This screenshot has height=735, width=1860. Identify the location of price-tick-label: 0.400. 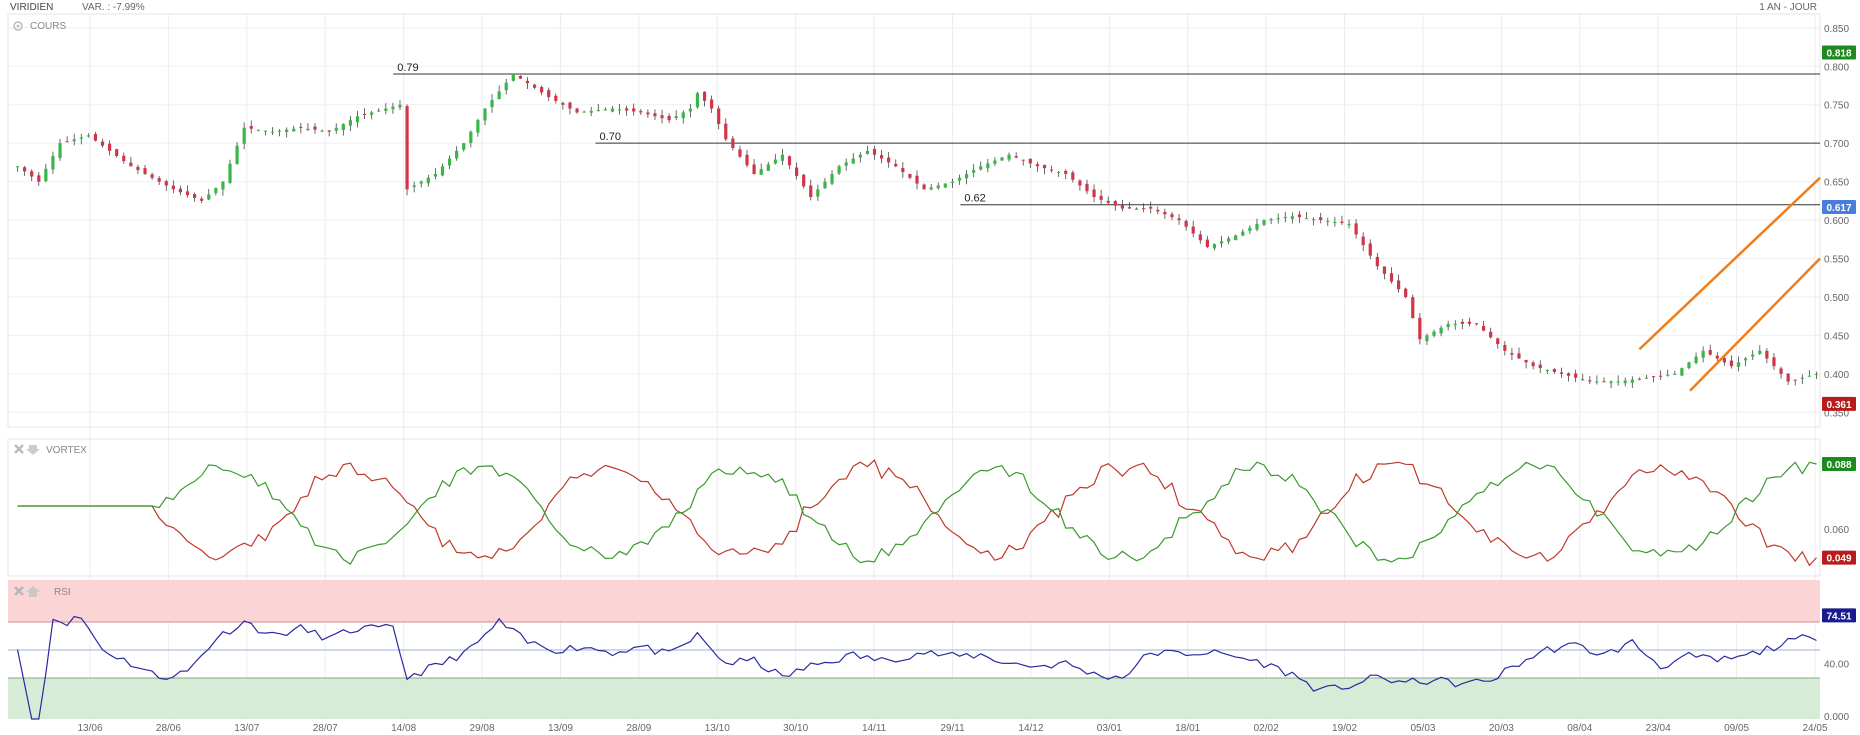
(1836, 375).